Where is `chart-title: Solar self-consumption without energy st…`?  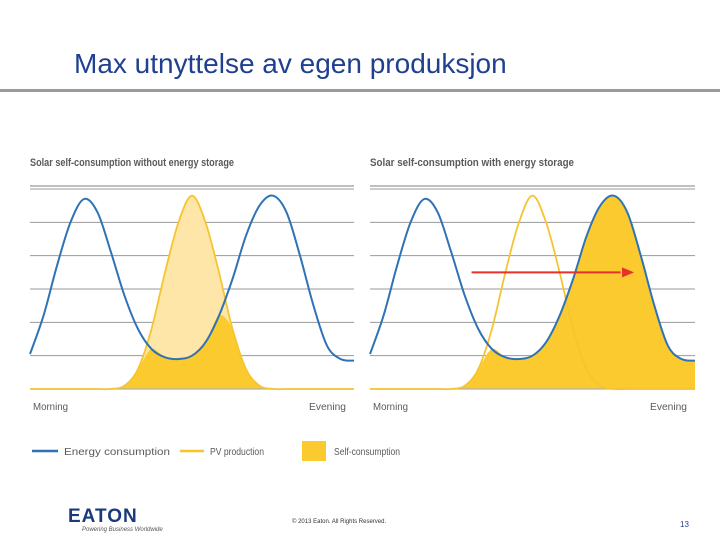 chart-title: Solar self-consumption without energy st… is located at coordinates (132, 163).